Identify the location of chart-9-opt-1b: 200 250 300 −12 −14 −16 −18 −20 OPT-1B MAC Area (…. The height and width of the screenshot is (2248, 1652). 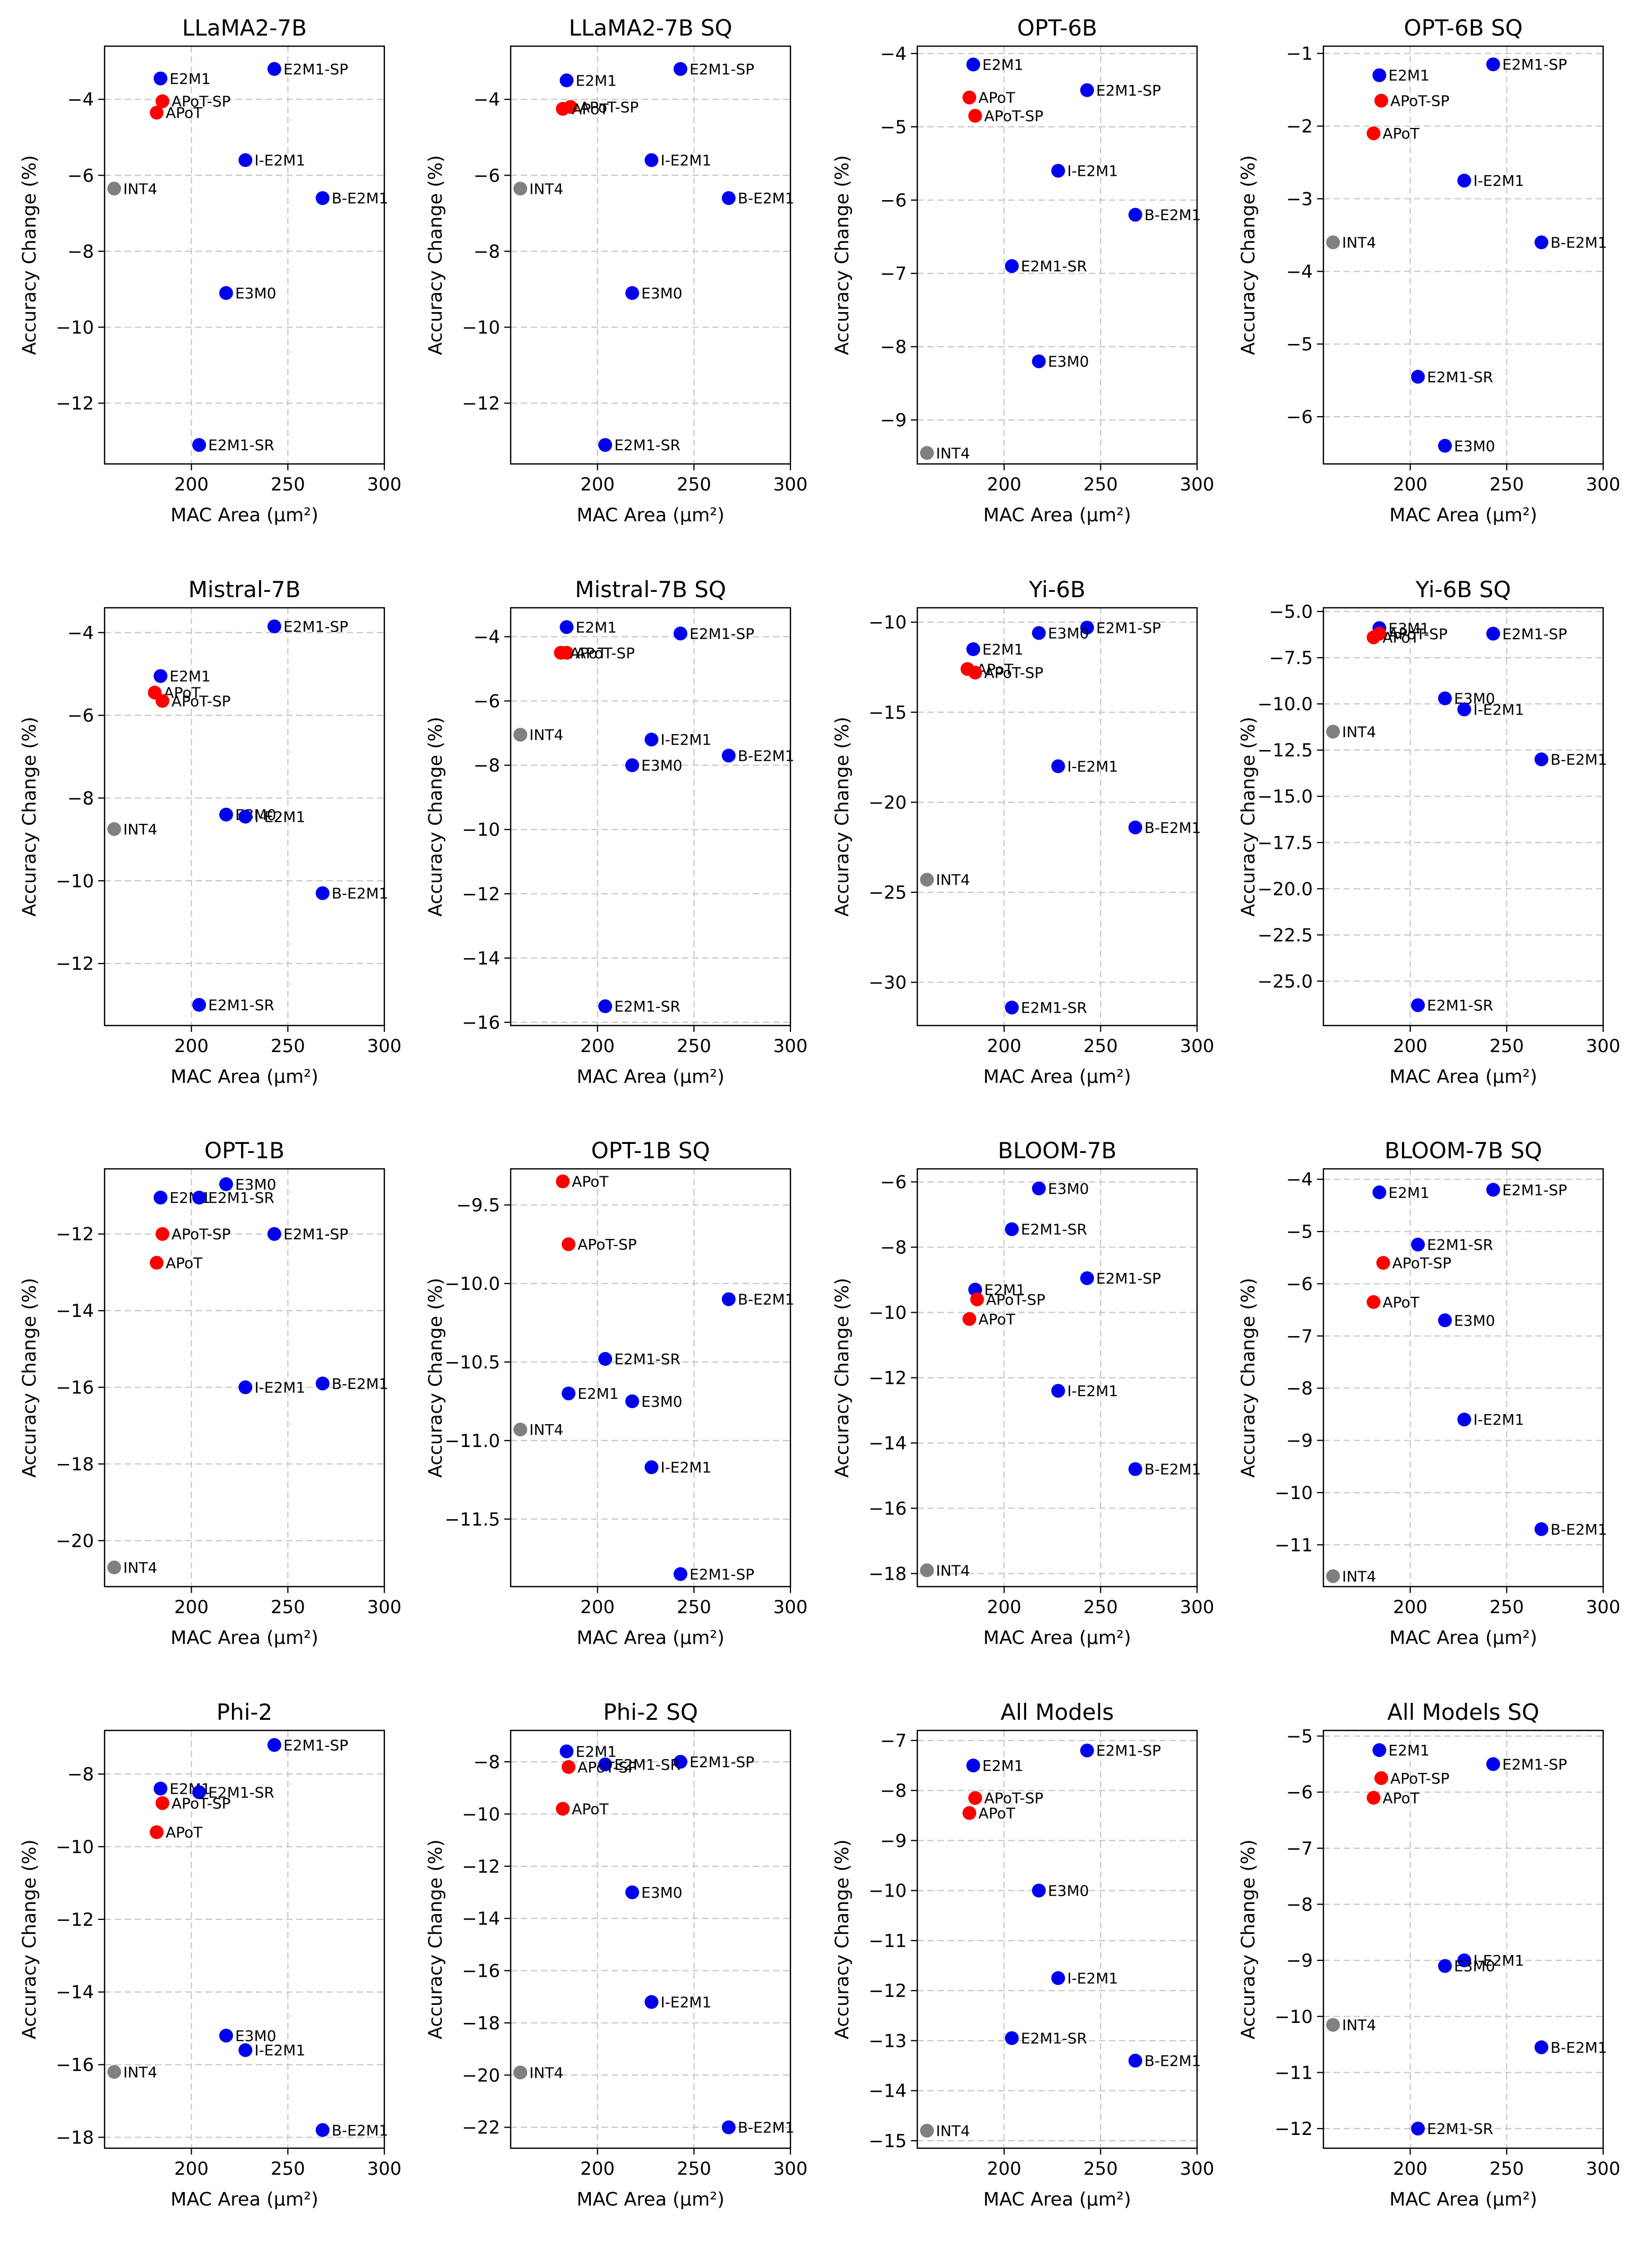
(210, 1394).